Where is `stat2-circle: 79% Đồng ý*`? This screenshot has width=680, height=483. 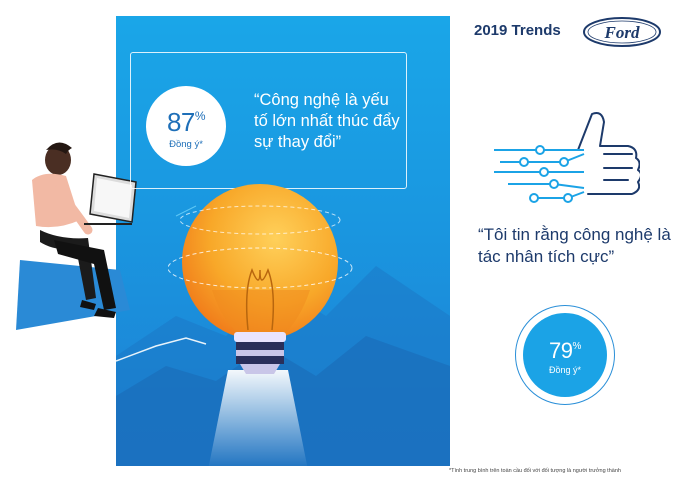 stat2-circle: 79% Đồng ý* is located at coordinates (565, 355).